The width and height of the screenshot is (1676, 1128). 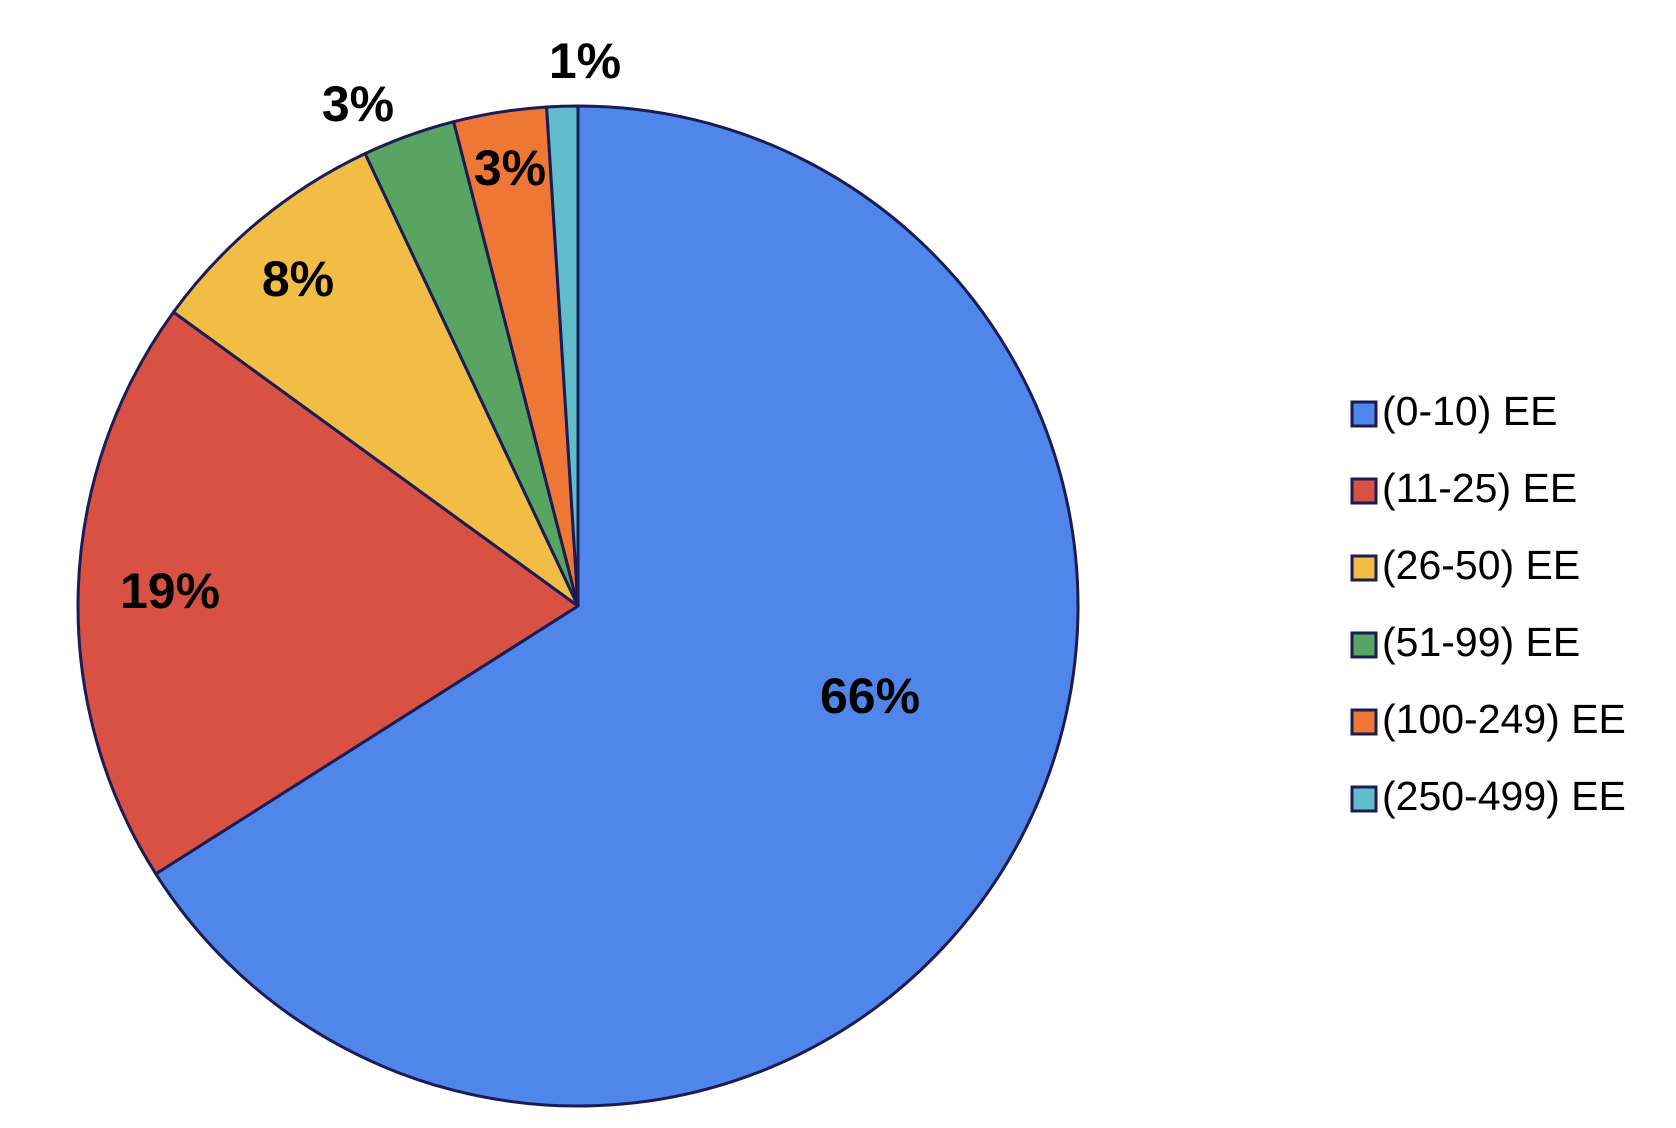 What do you see at coordinates (1504, 719) in the screenshot?
I see `legend-label-5: (100-249) EE` at bounding box center [1504, 719].